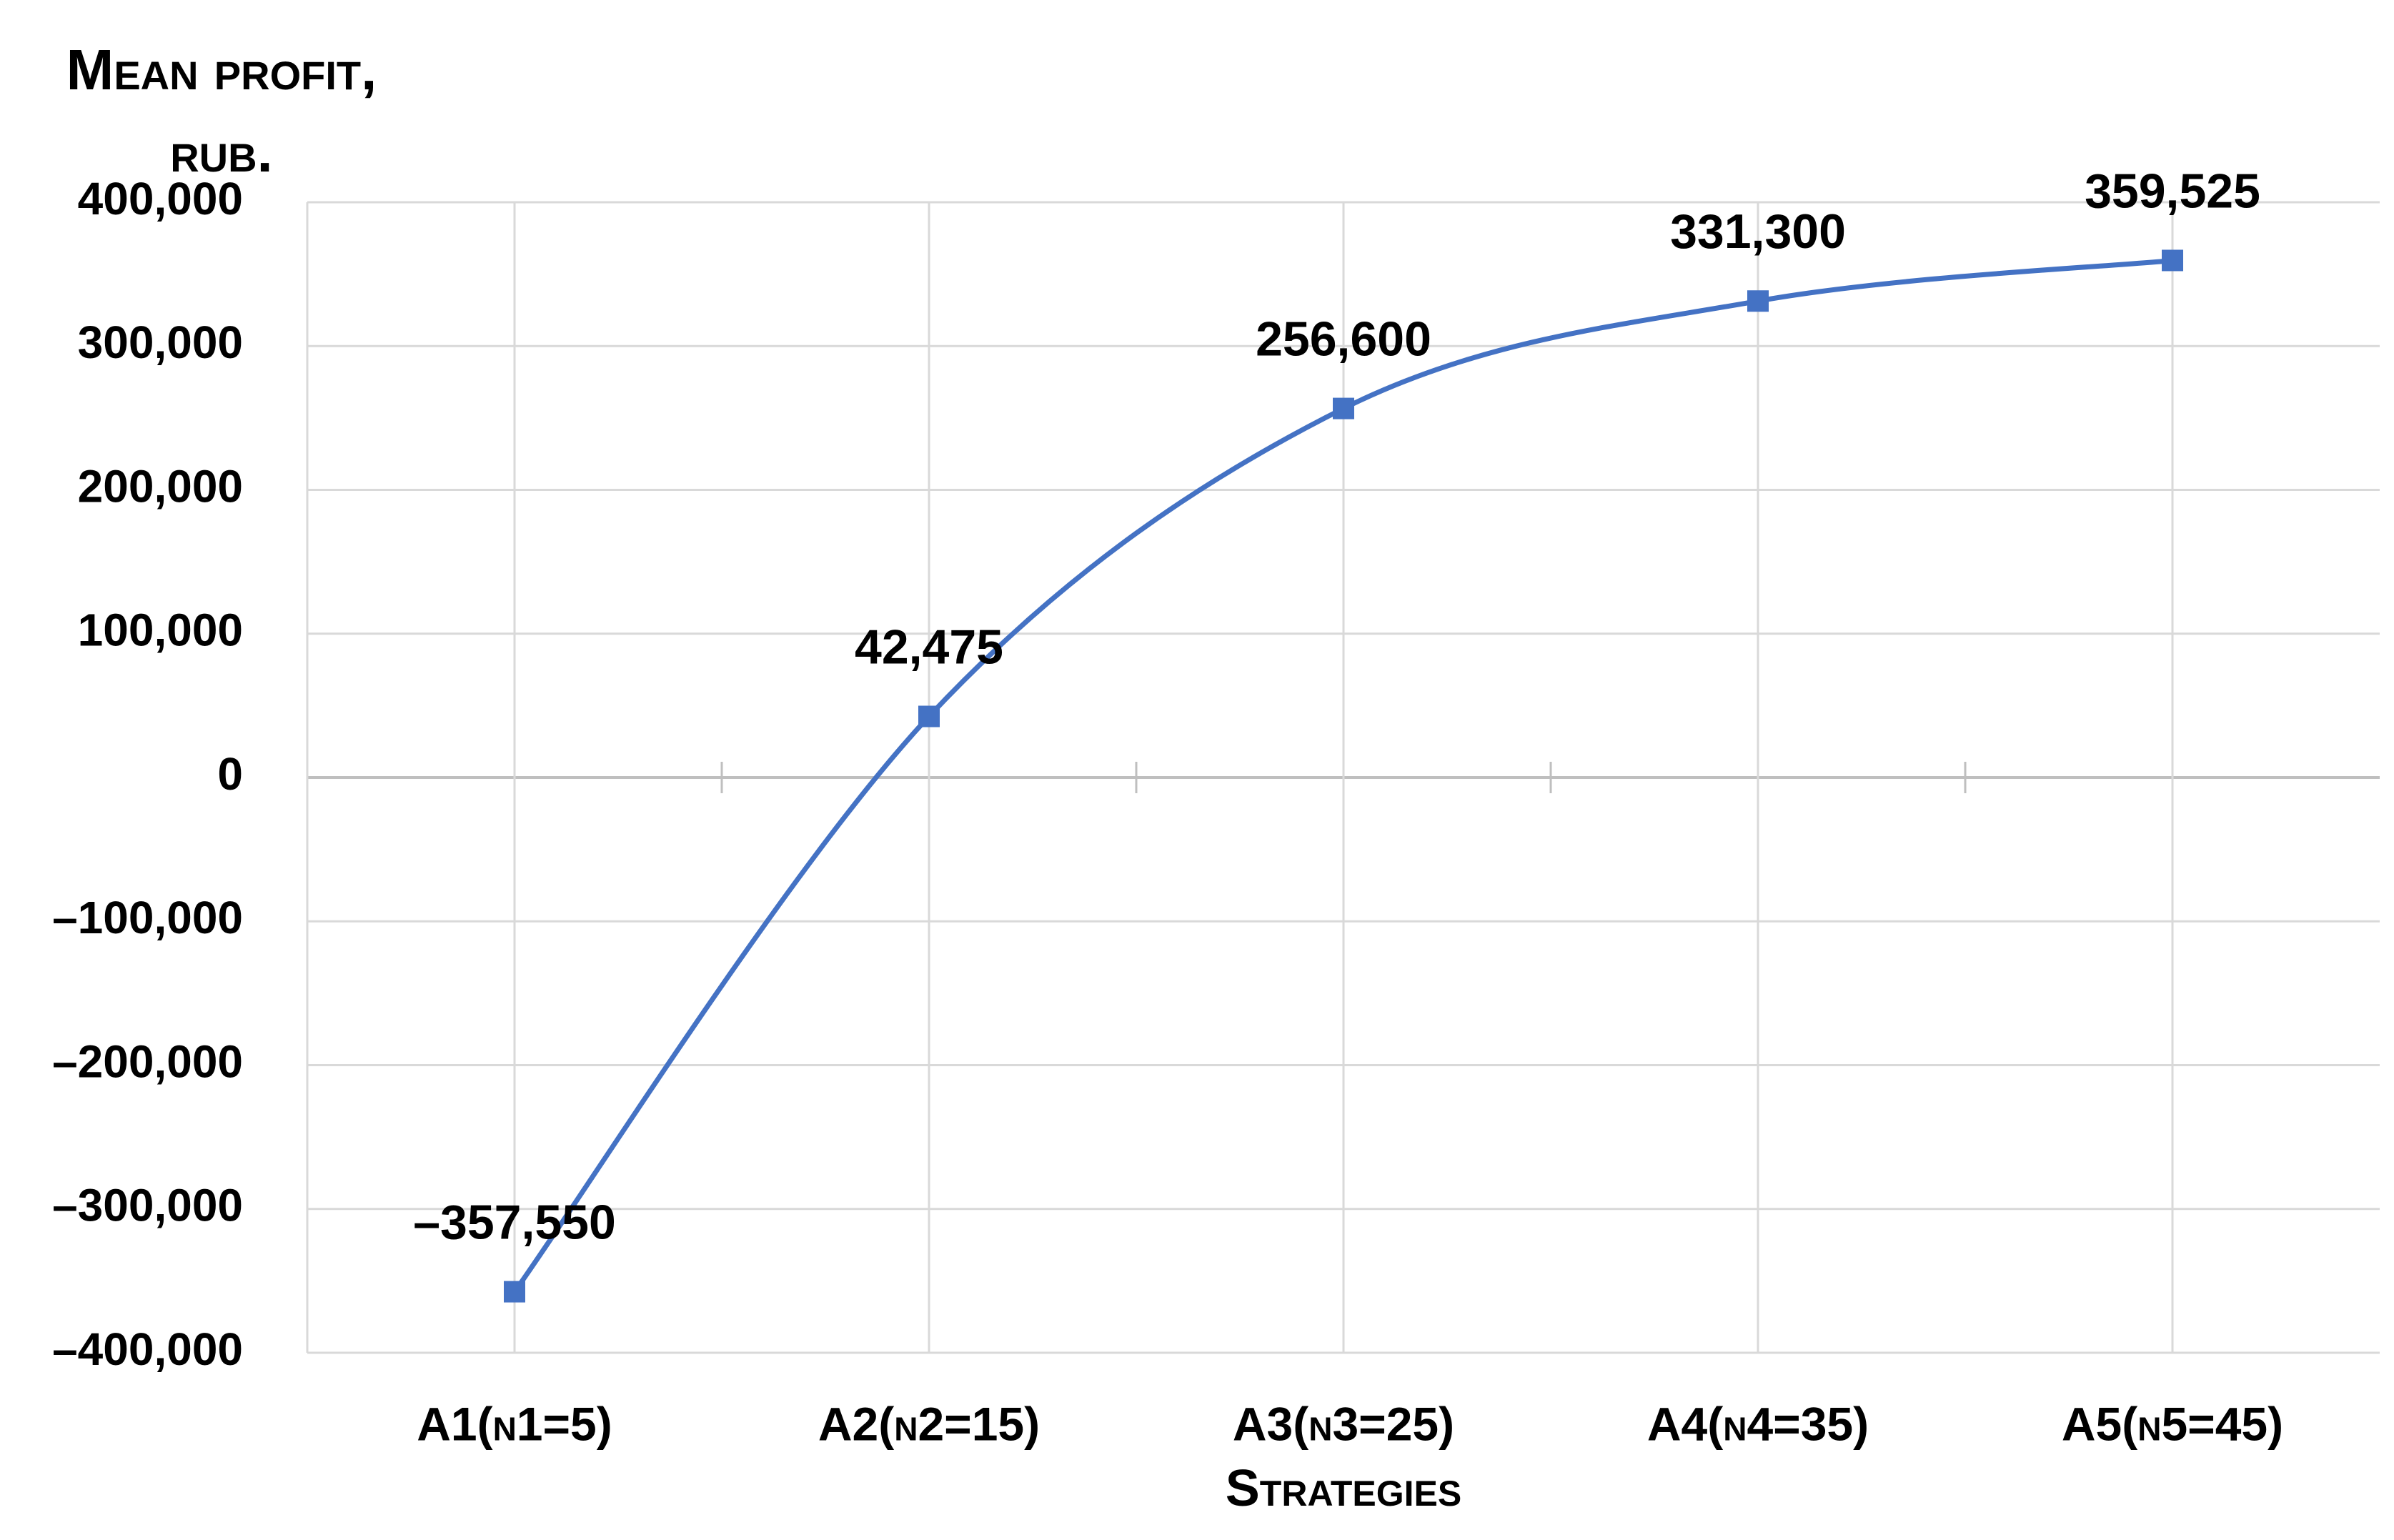 The image size is (2394, 1540). What do you see at coordinates (1344, 339) in the screenshot?
I see `data-label: 256,600` at bounding box center [1344, 339].